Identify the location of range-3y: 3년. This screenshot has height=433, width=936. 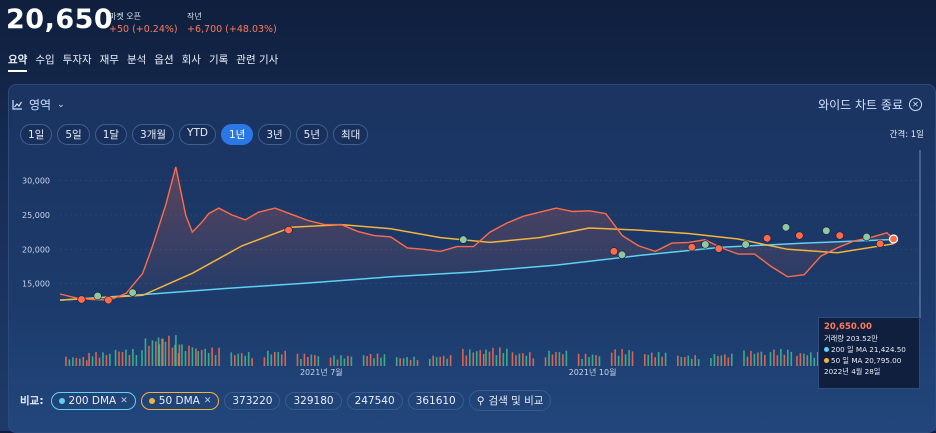
(274, 134).